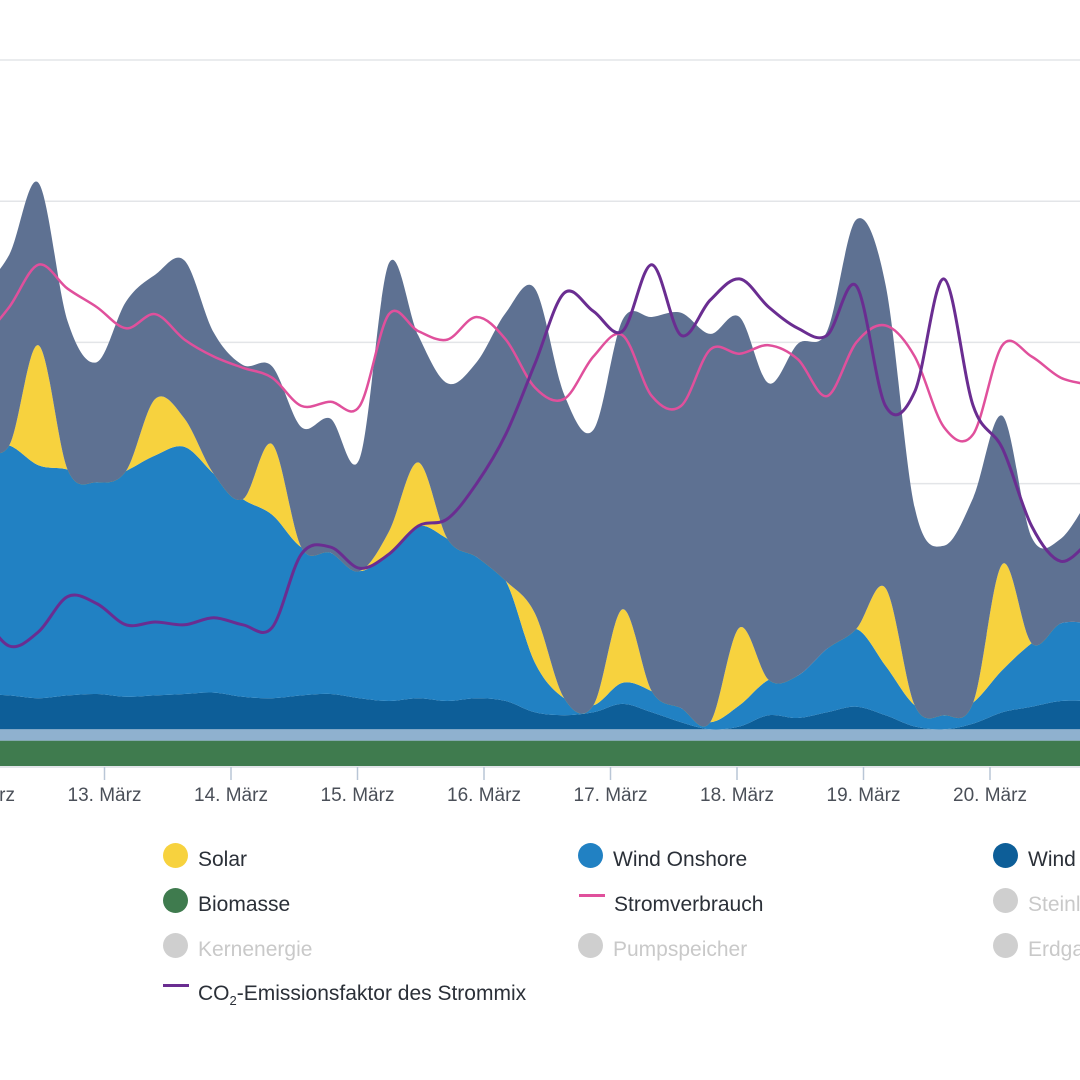 The width and height of the screenshot is (1080, 1080). I want to click on x-tick-label: 14. März, so click(231, 795).